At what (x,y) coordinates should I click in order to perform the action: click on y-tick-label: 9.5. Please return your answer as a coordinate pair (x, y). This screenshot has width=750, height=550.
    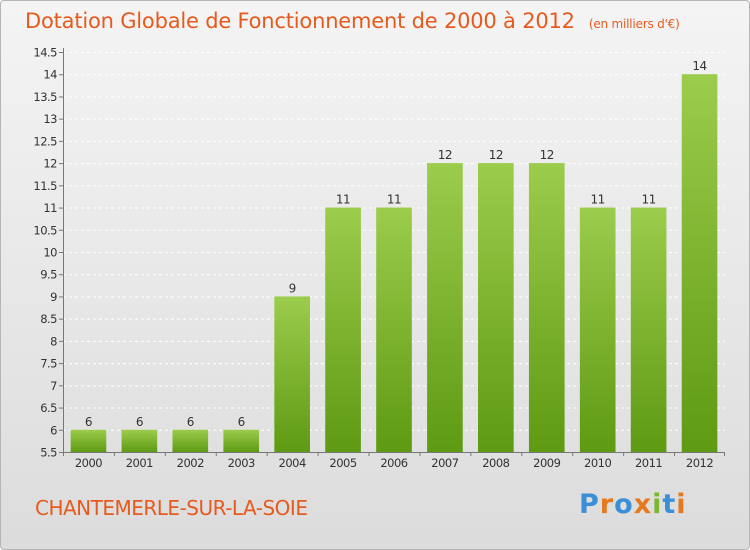
    Looking at the image, I should click on (48, 275).